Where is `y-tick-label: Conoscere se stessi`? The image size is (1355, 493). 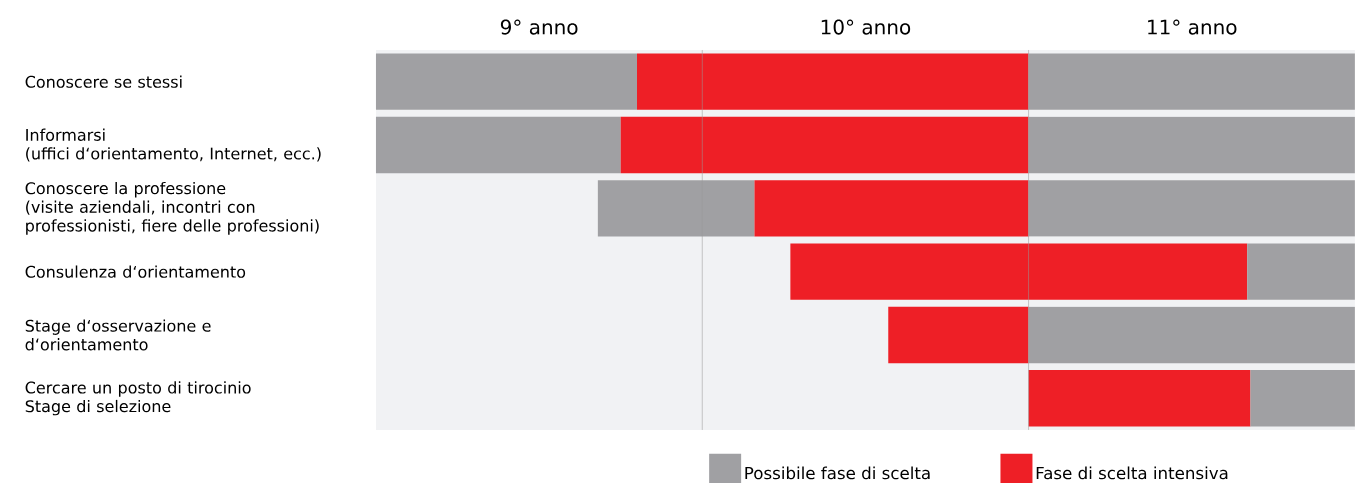 y-tick-label: Conoscere se stessi is located at coordinates (103, 81).